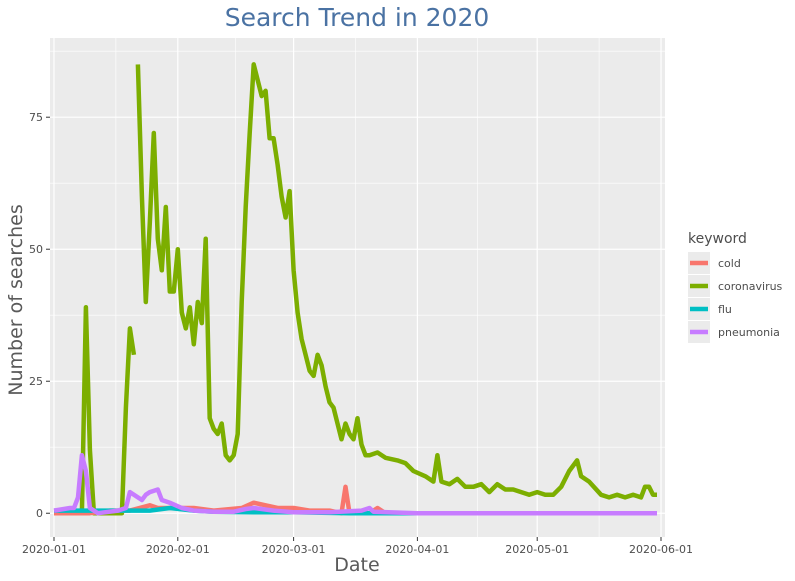 Image resolution: width=795 pixels, height=581 pixels. Describe the element at coordinates (357, 17) in the screenshot. I see `chart-title: Search Trend in 2020` at that location.